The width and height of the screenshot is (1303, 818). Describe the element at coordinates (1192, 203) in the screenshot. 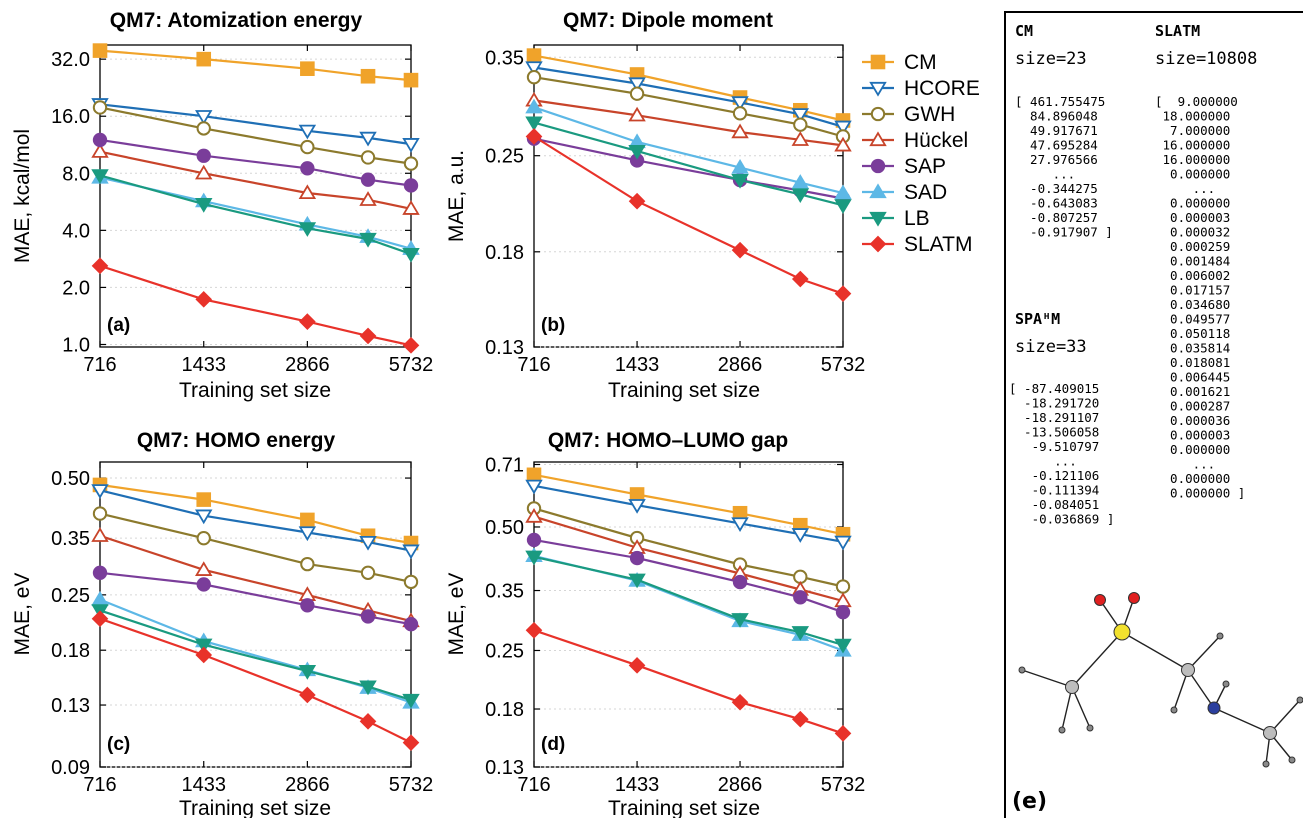

I see `vector-entry: 0.000000` at that location.